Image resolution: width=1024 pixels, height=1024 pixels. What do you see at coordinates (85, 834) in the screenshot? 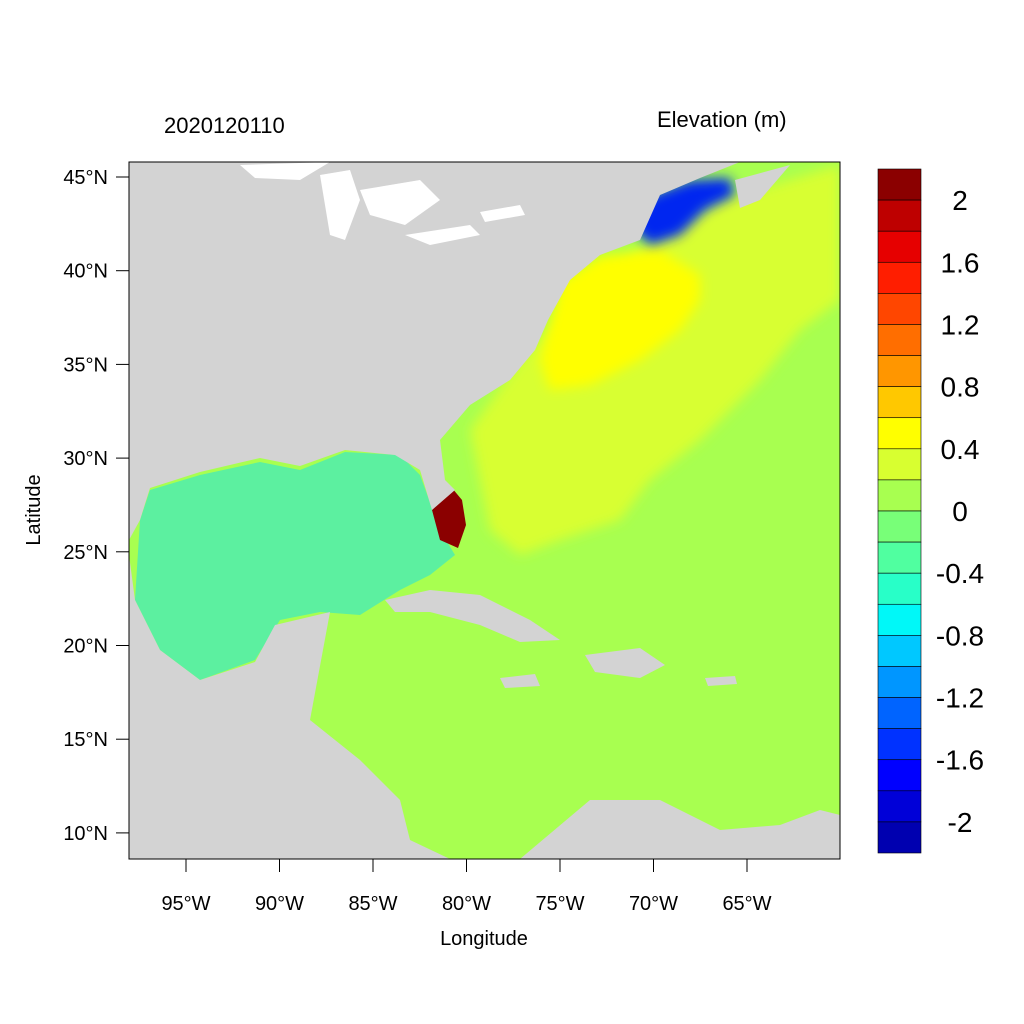
I see `y-tick-label: 10°N` at bounding box center [85, 834].